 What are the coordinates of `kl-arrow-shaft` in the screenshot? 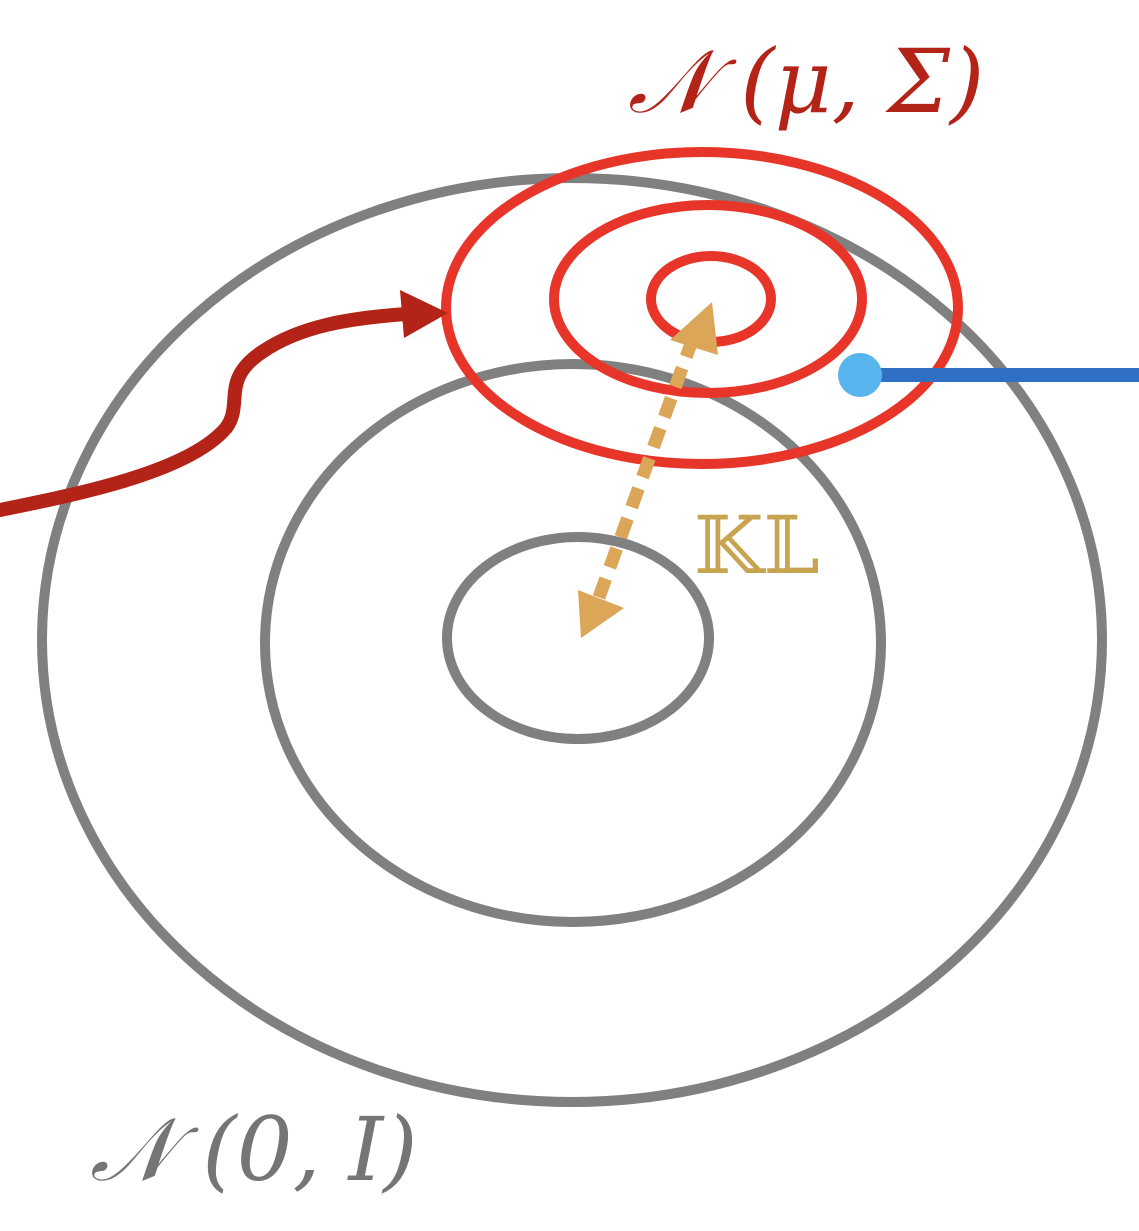 It's located at (645, 469).